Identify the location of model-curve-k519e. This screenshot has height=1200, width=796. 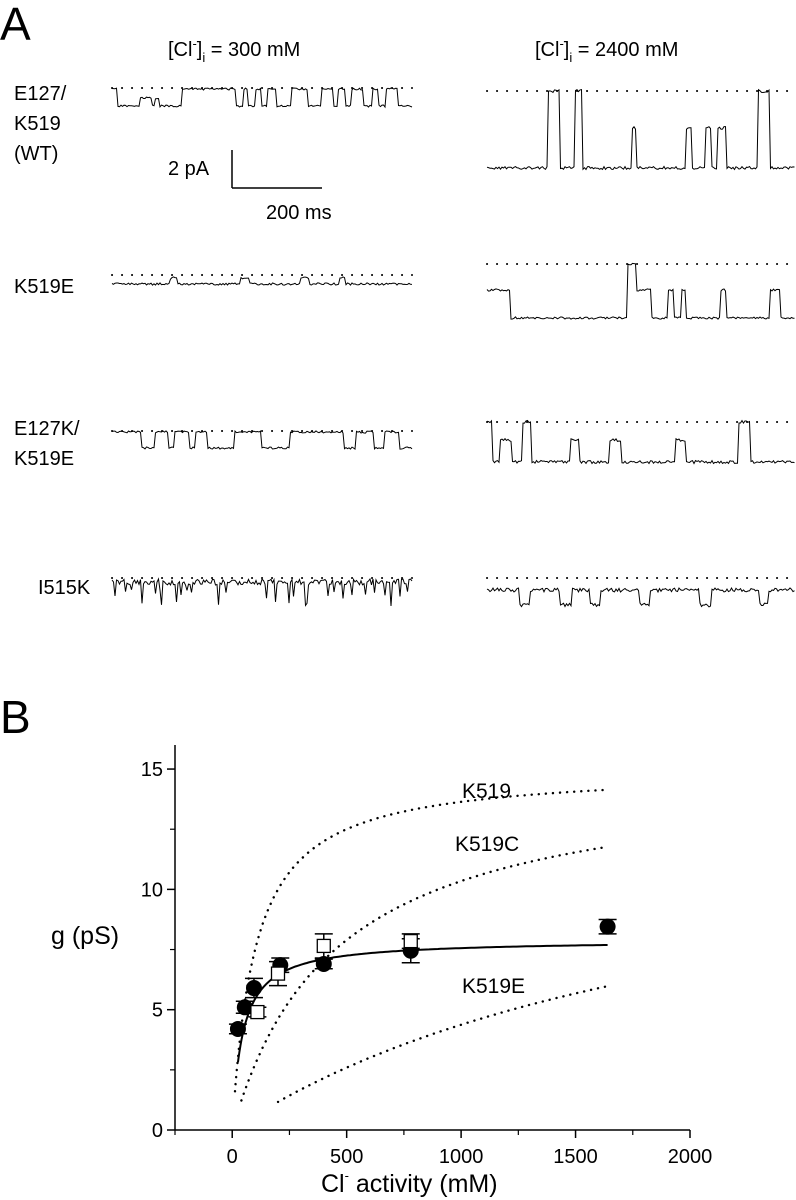
(442, 1044).